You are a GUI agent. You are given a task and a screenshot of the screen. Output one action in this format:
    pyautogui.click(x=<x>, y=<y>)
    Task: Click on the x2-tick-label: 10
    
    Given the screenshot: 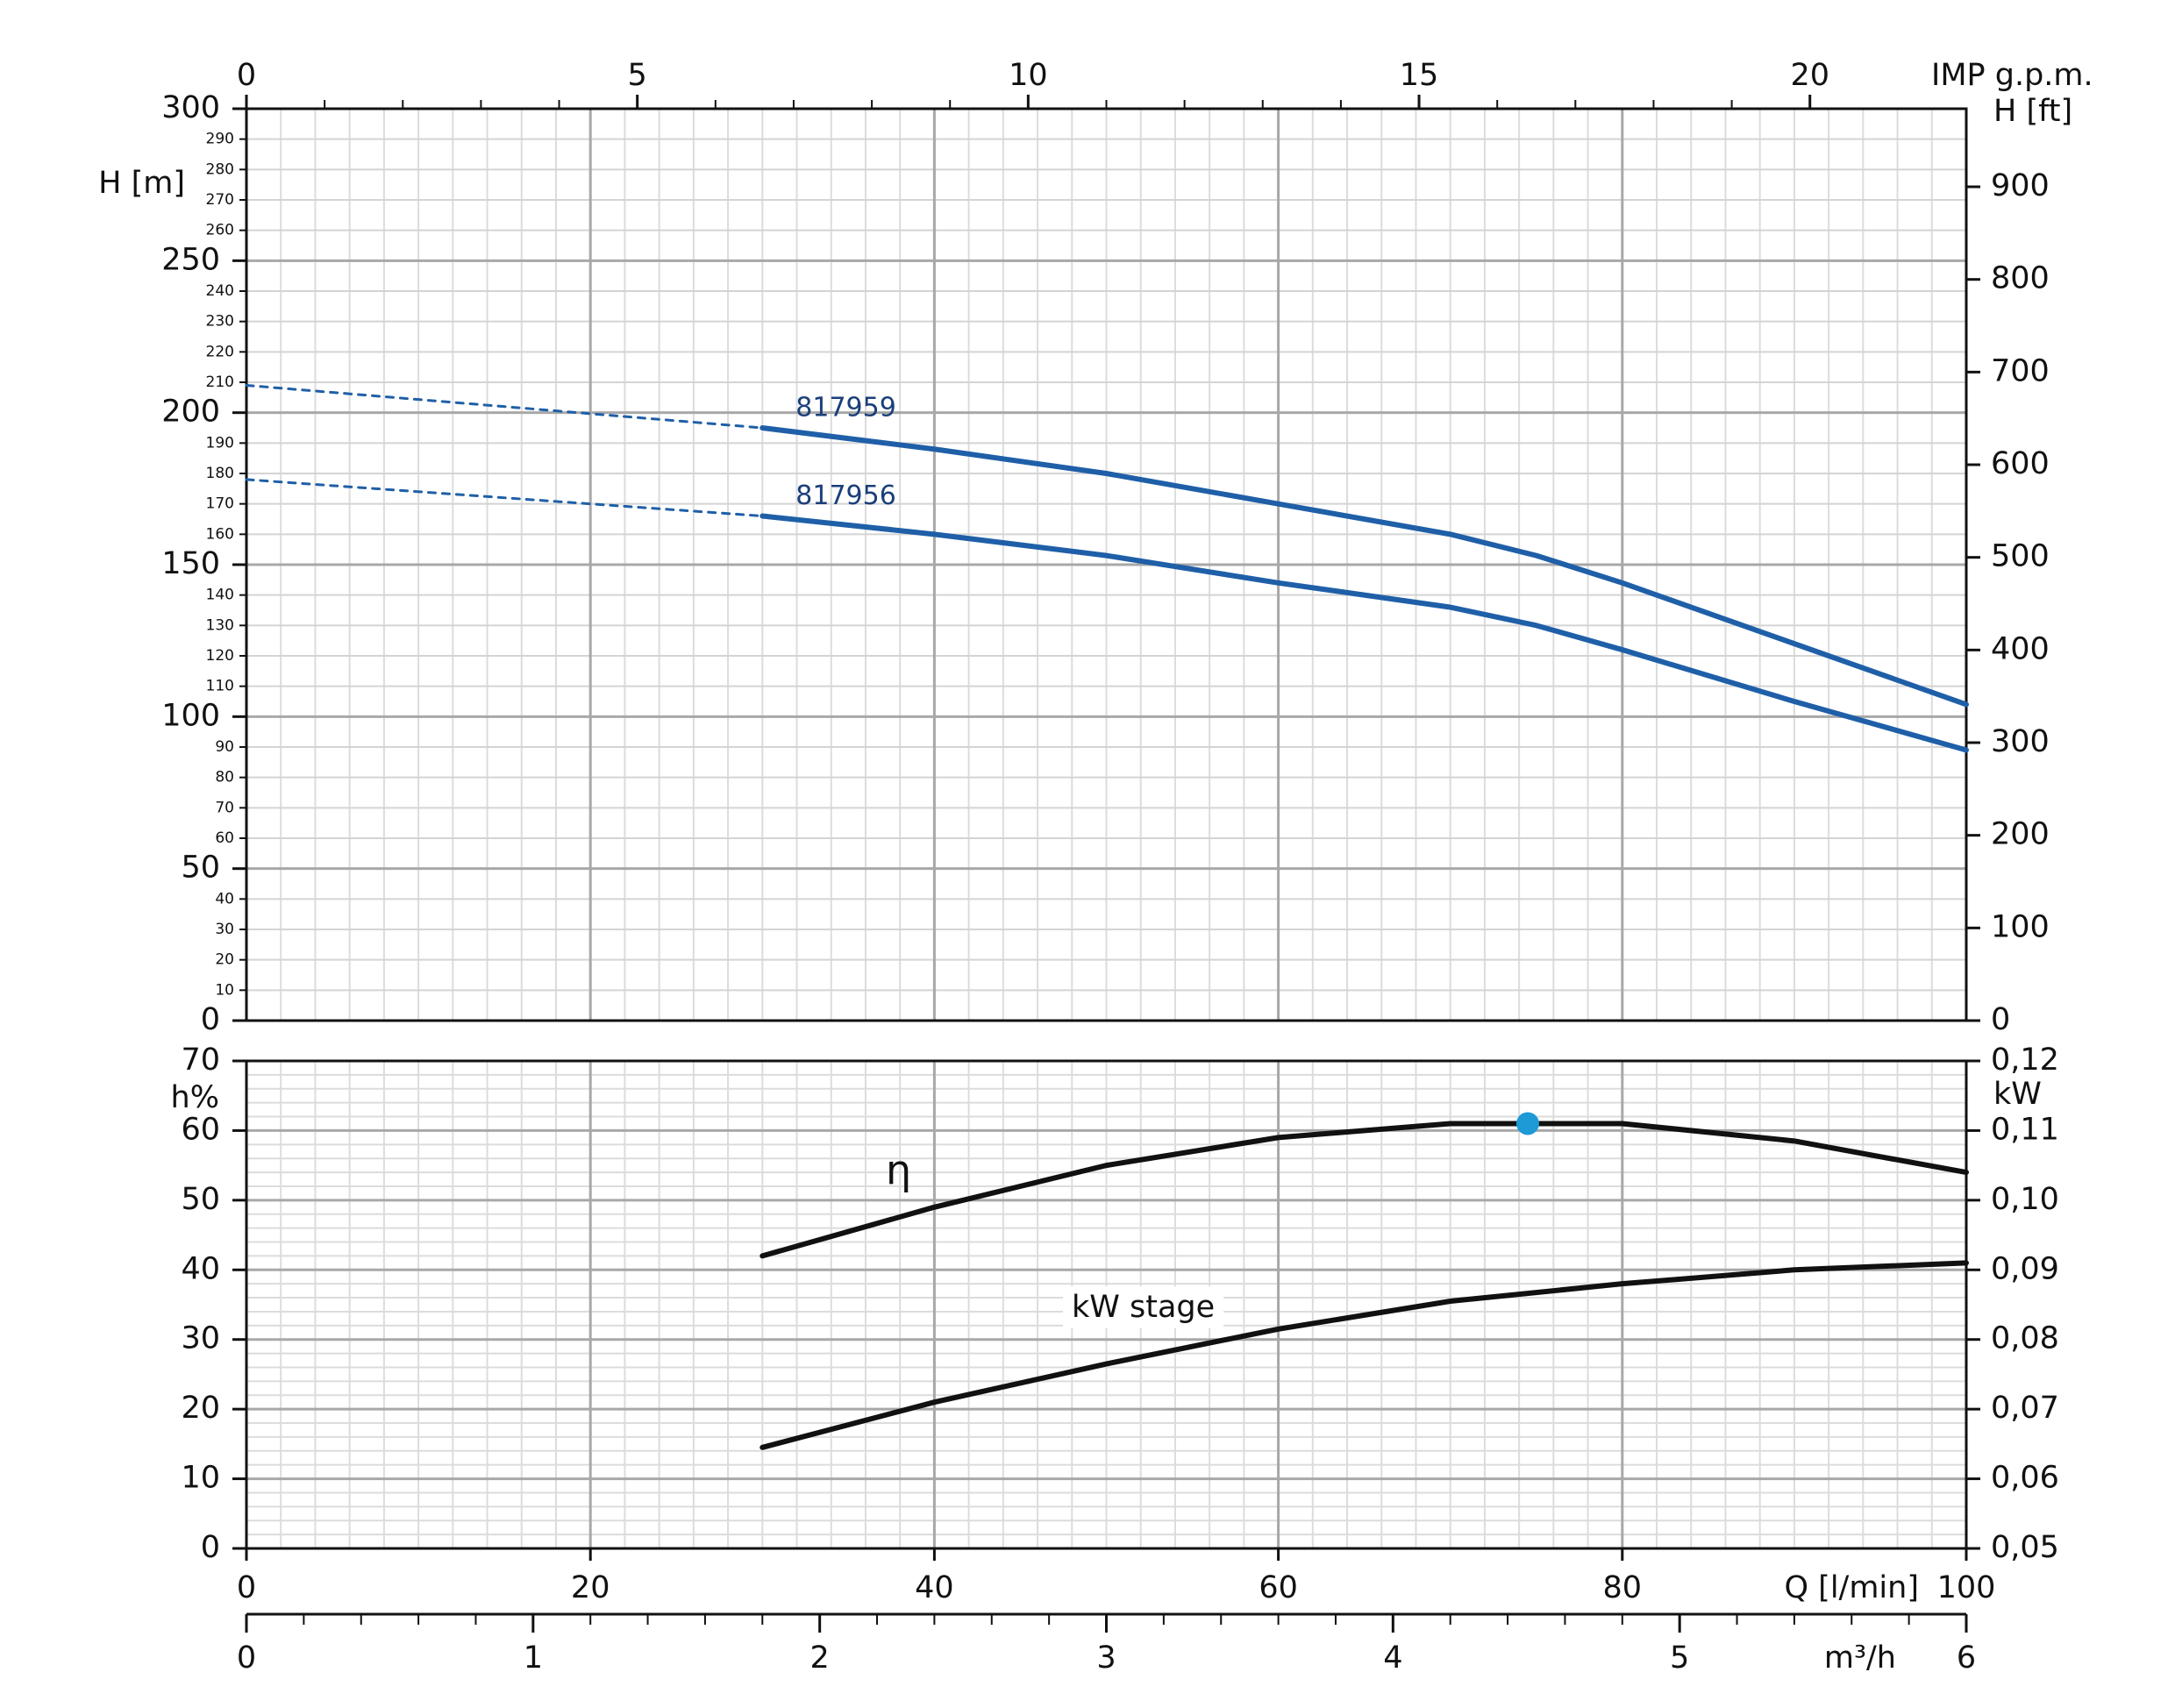 What is the action you would take?
    pyautogui.click(x=1028, y=75)
    